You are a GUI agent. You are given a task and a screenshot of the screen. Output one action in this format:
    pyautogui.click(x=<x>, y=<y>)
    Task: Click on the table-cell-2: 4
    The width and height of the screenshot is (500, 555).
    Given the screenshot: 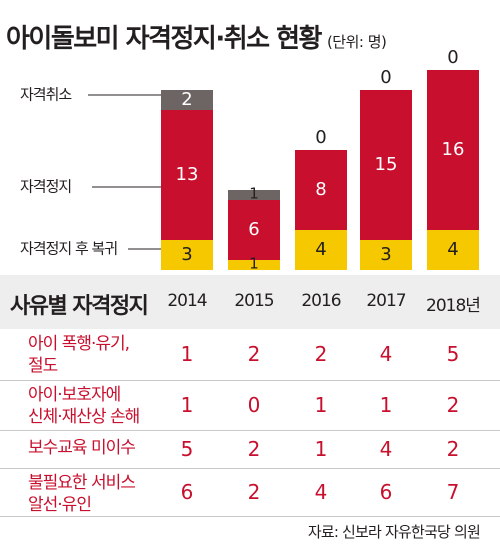 What is the action you would take?
    pyautogui.click(x=321, y=492)
    